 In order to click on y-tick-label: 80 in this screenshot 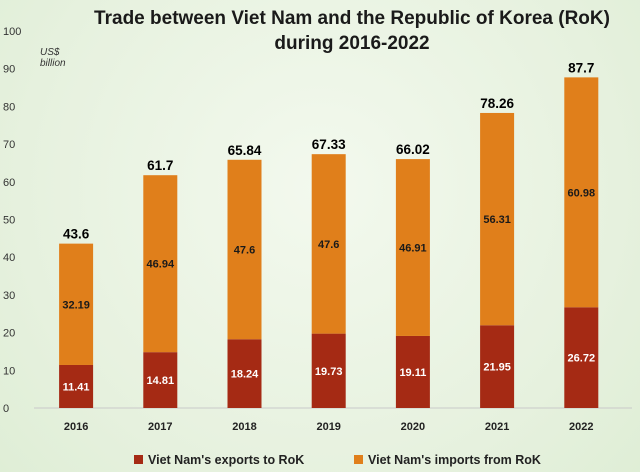, I will do `click(9, 107)`.